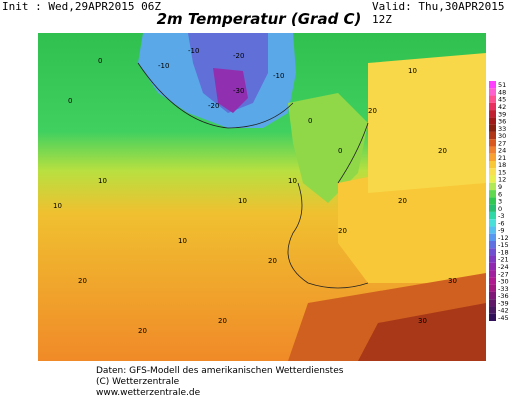 This screenshot has width=518, height=400. Describe the element at coordinates (328, 148) in the screenshot. I see `scandinavia-region` at that location.